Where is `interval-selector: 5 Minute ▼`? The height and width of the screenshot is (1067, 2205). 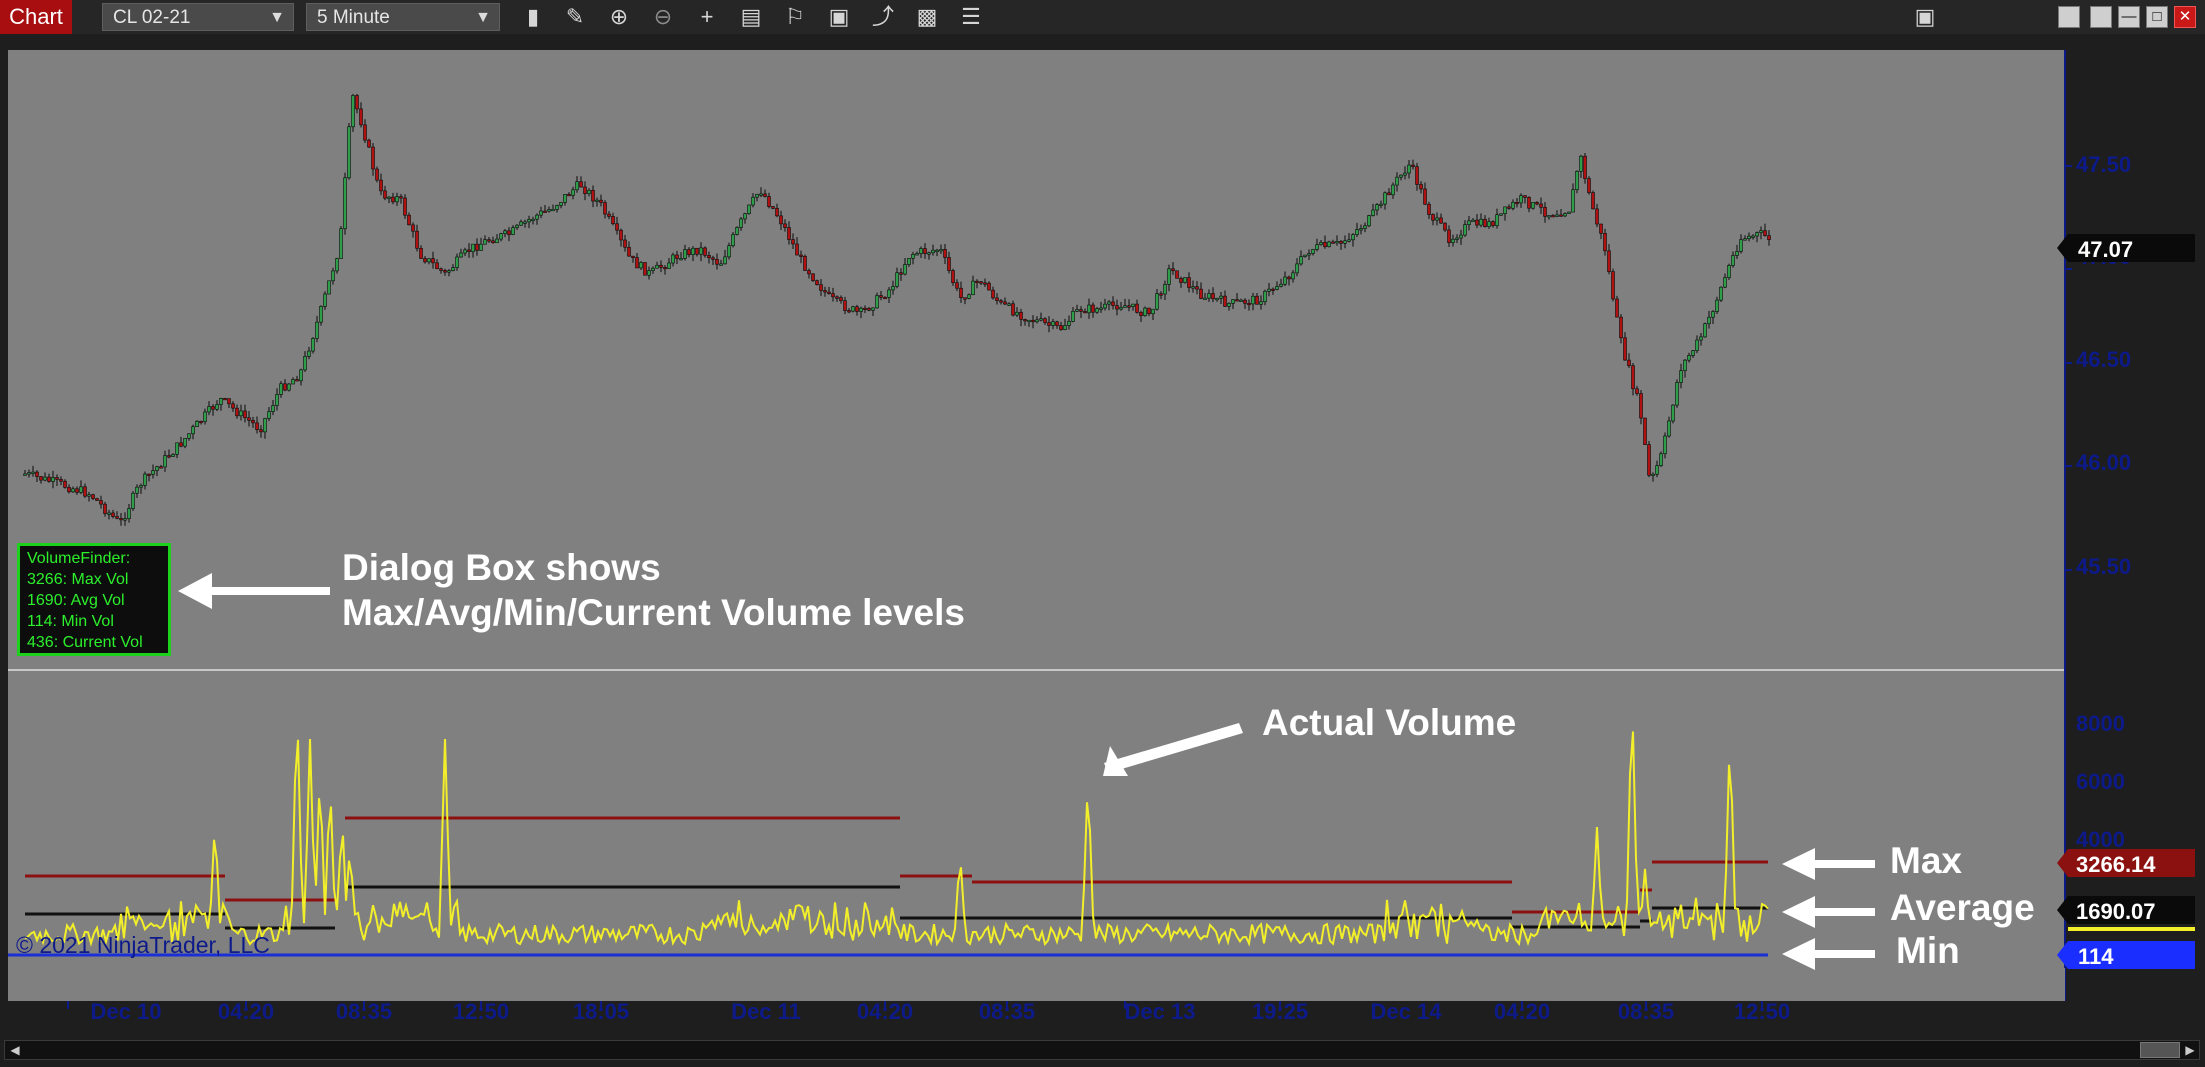
interval-selector: 5 Minute ▼ is located at coordinates (403, 17).